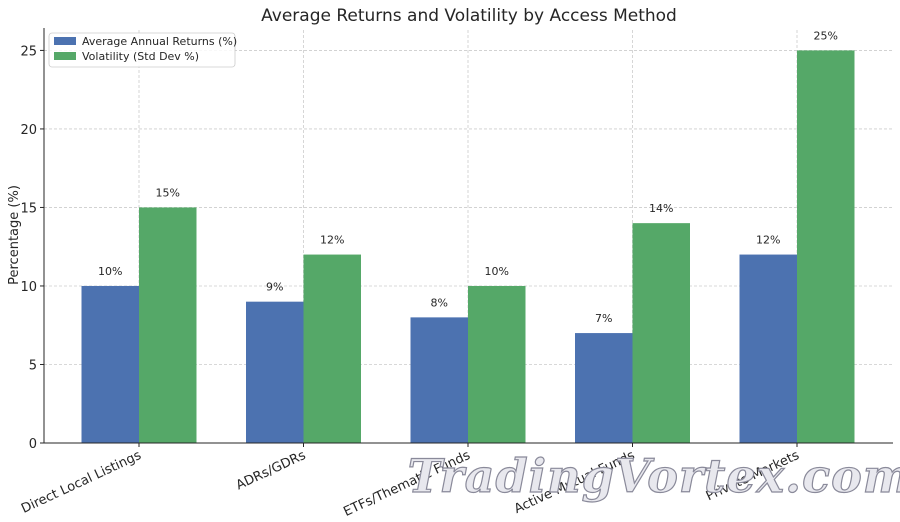 The image size is (900, 522). I want to click on y-axis-label: Percentage (%), so click(14, 235).